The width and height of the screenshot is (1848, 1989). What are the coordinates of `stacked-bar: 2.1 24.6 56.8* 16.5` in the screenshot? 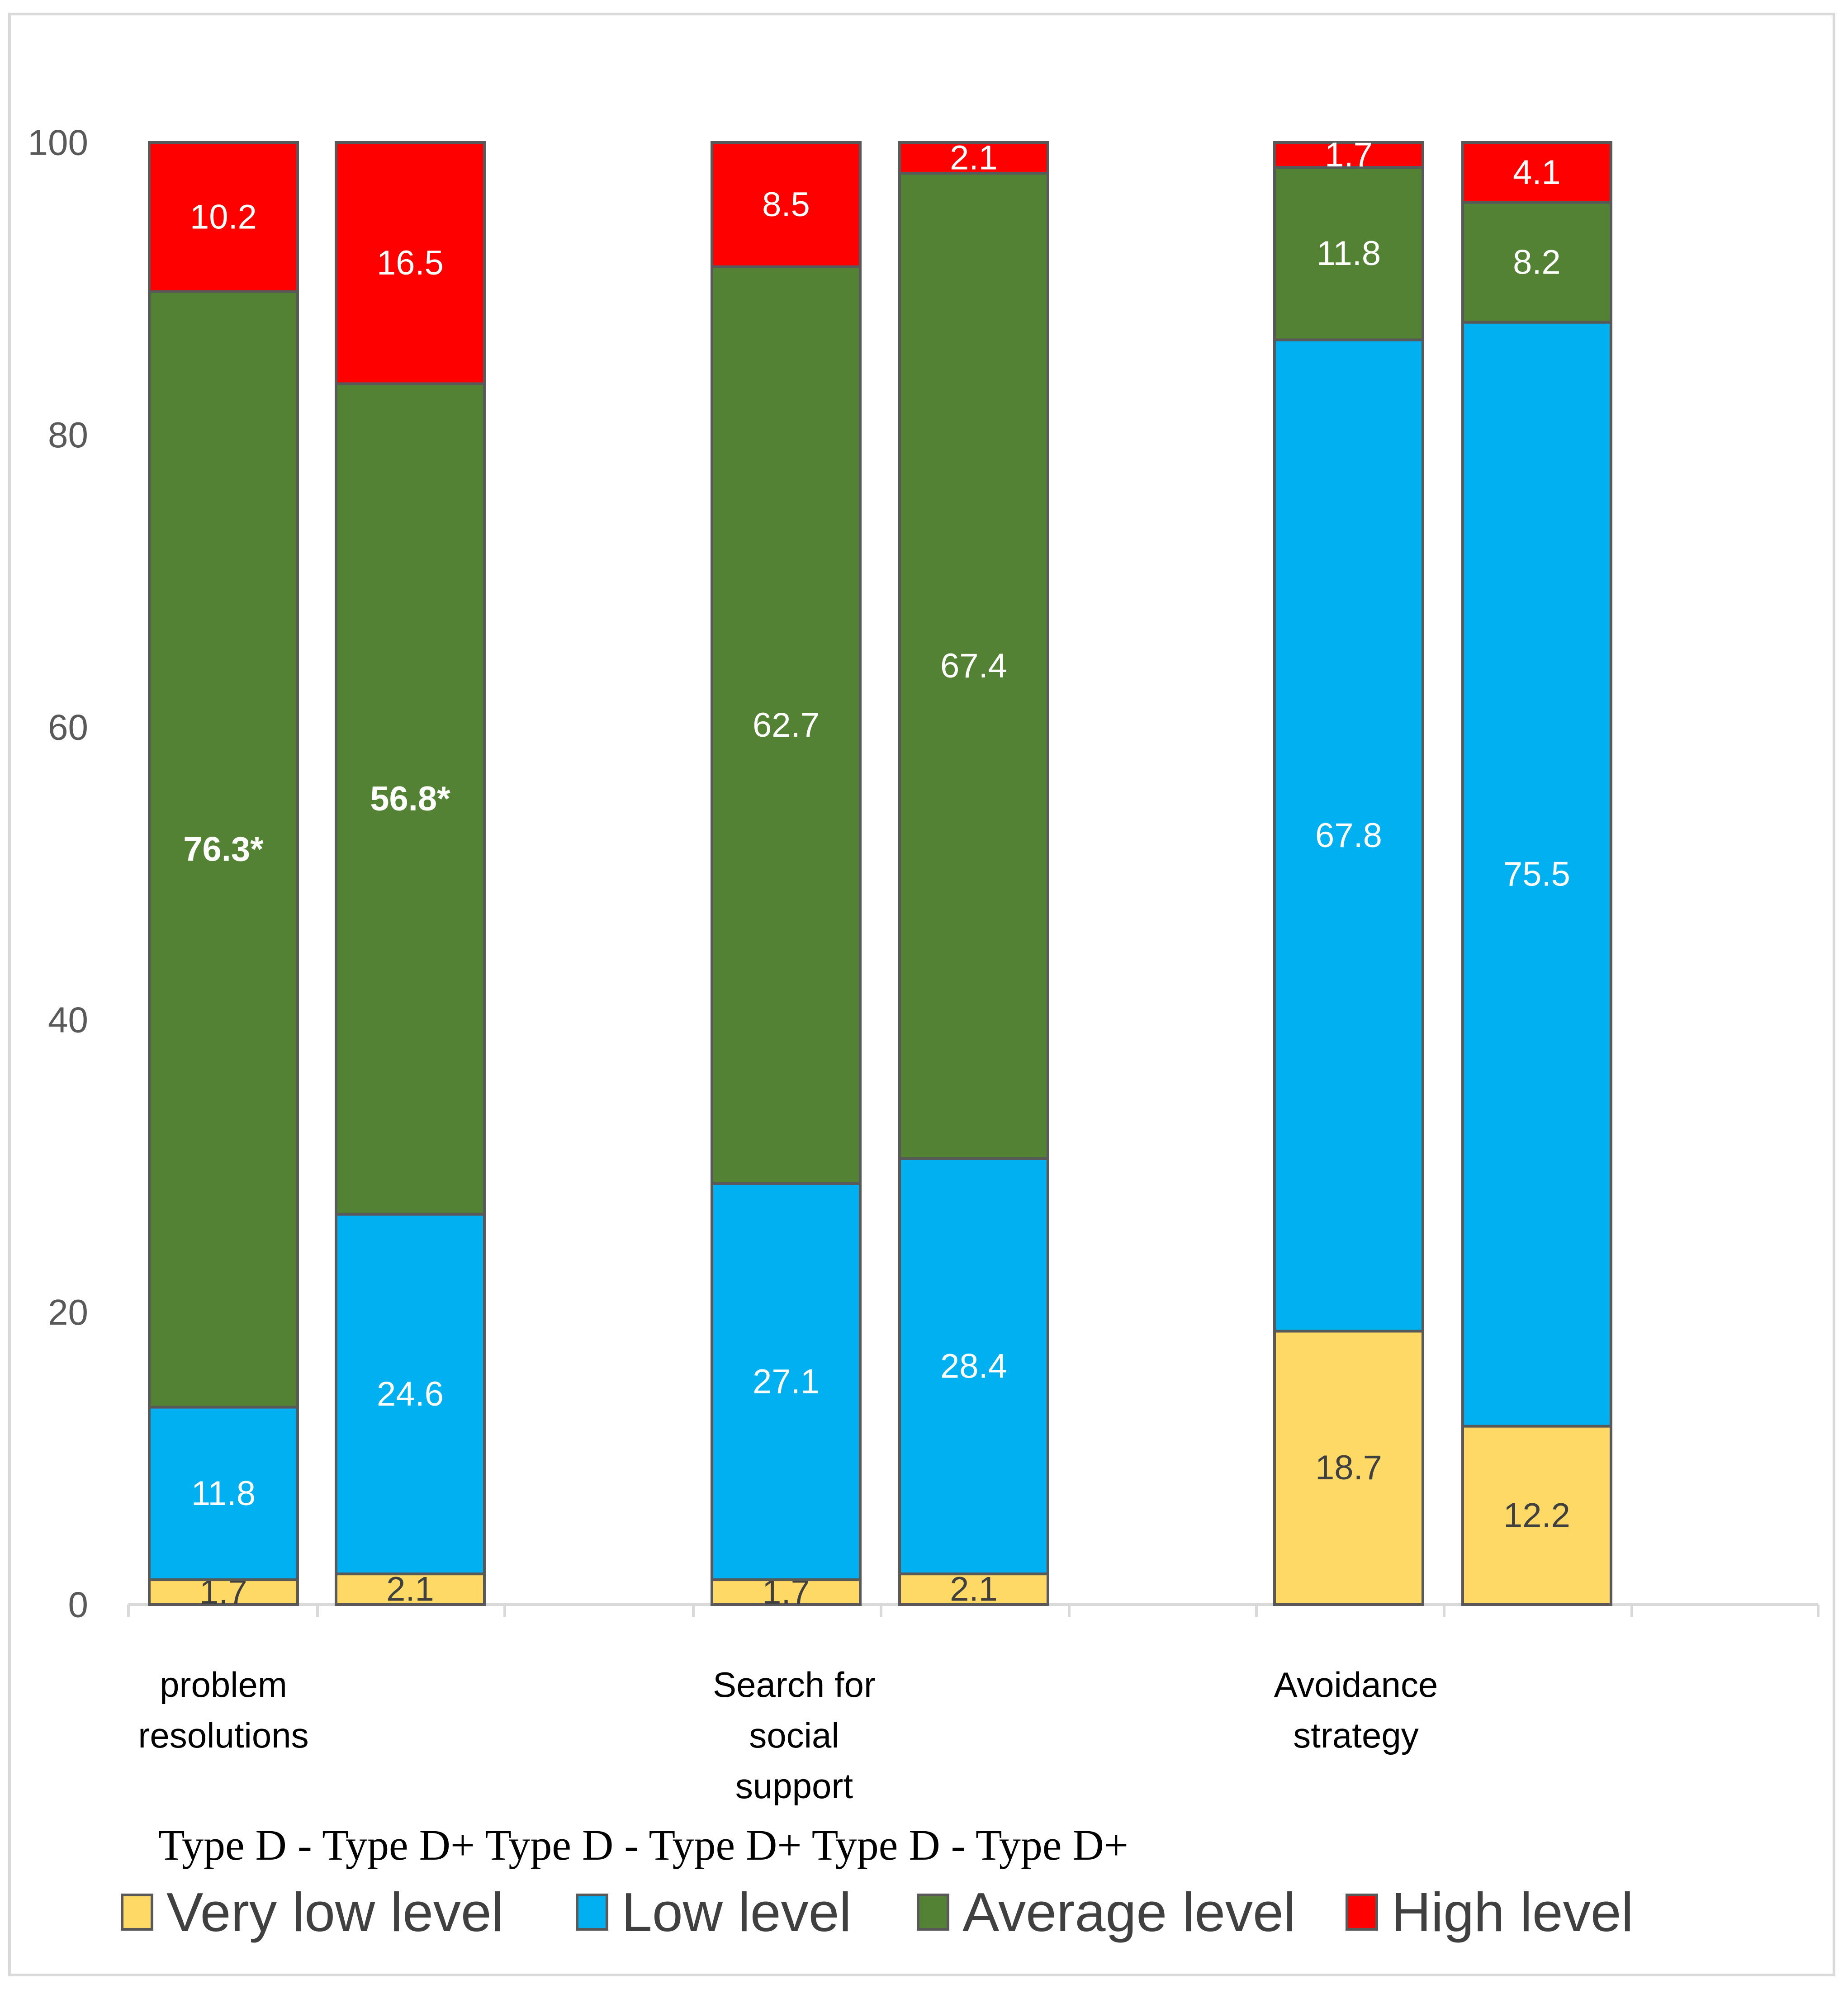 It's located at (411, 875).